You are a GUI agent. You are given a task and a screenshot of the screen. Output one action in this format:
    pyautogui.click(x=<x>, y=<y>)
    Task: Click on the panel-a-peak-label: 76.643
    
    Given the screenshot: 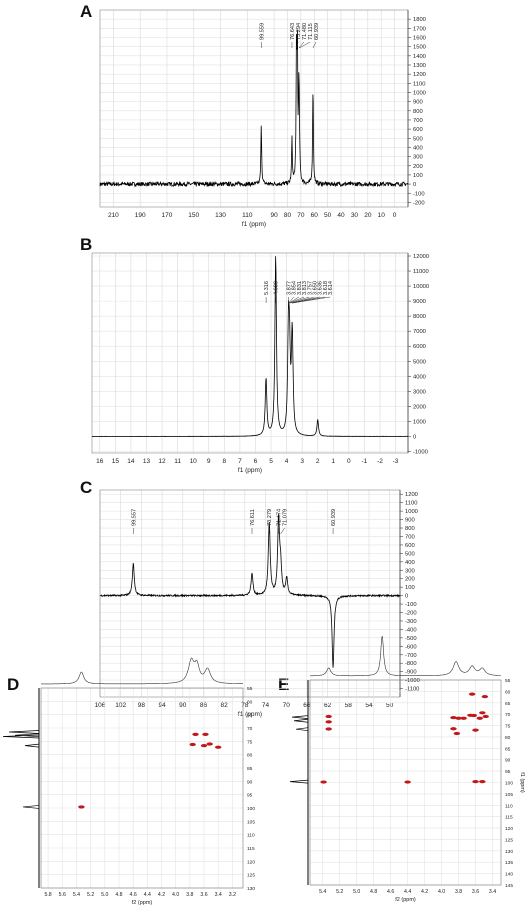 What is the action you would take?
    pyautogui.click(x=293, y=31)
    